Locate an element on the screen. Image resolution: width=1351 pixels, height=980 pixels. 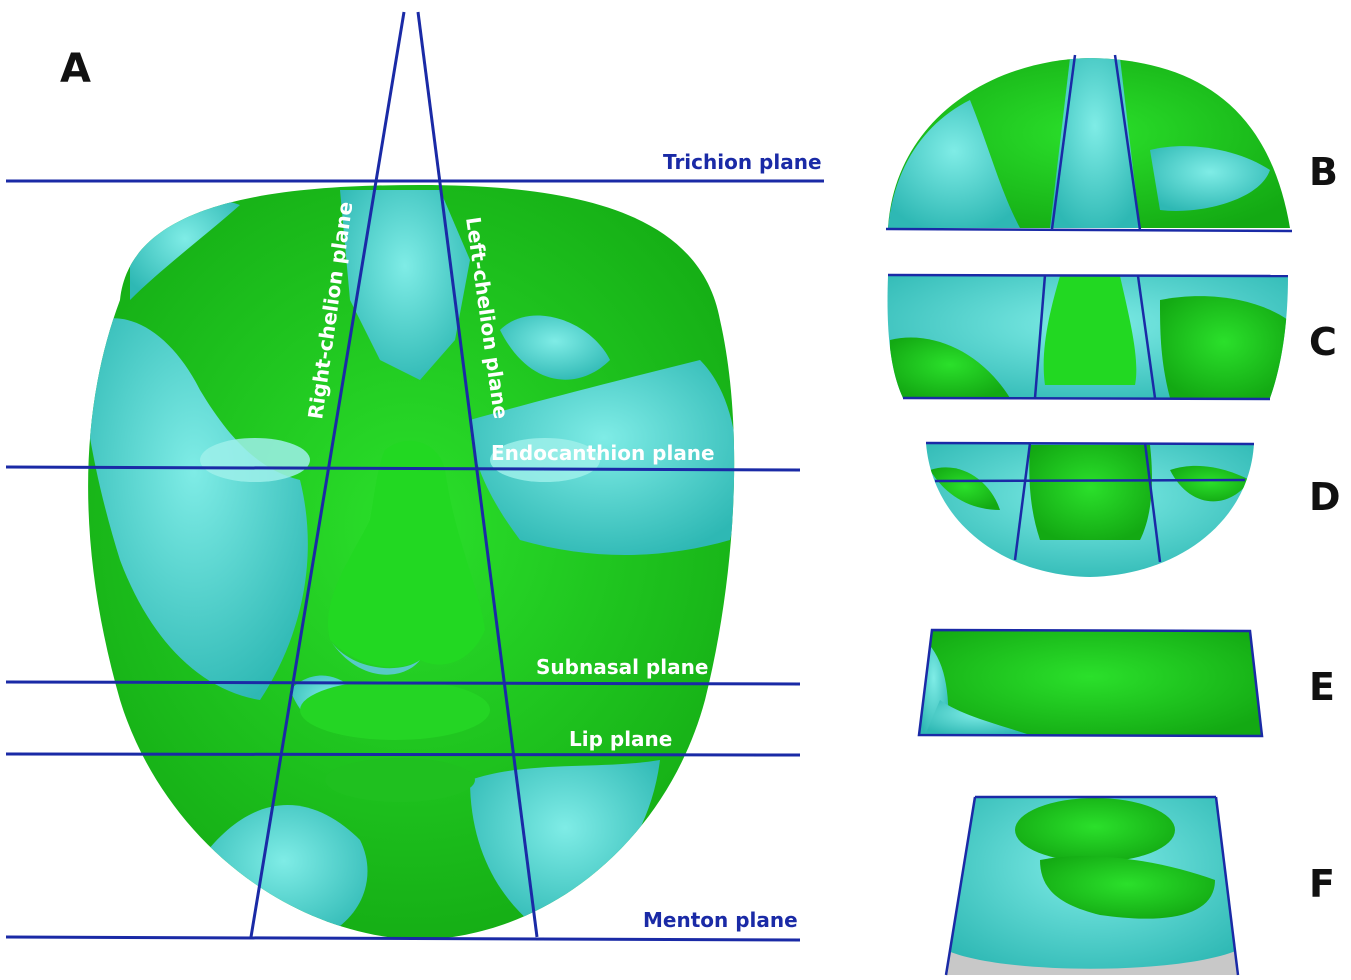
subnasal-plane-label: Subnasal plane is located at coordinates (622, 667).